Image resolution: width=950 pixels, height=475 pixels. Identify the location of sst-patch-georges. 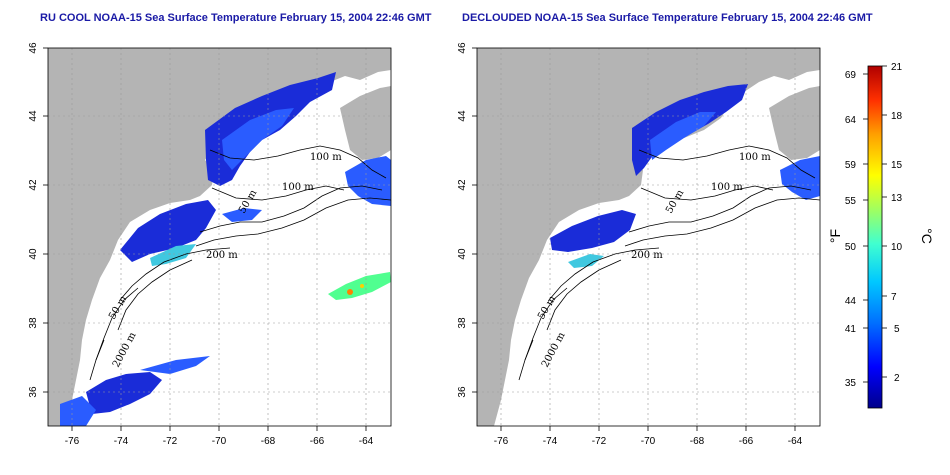
(242, 215).